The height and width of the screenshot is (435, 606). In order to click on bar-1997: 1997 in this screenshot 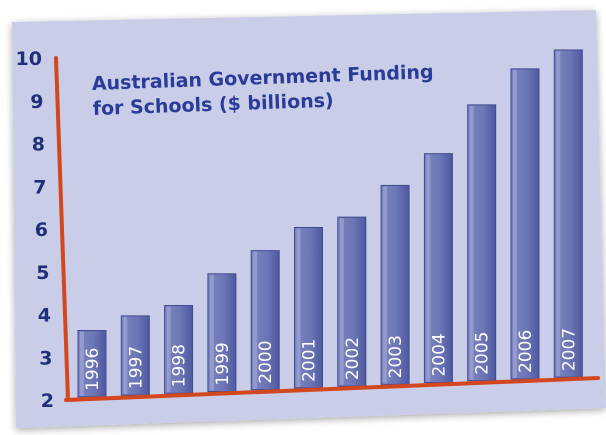, I will do `click(135, 355)`.